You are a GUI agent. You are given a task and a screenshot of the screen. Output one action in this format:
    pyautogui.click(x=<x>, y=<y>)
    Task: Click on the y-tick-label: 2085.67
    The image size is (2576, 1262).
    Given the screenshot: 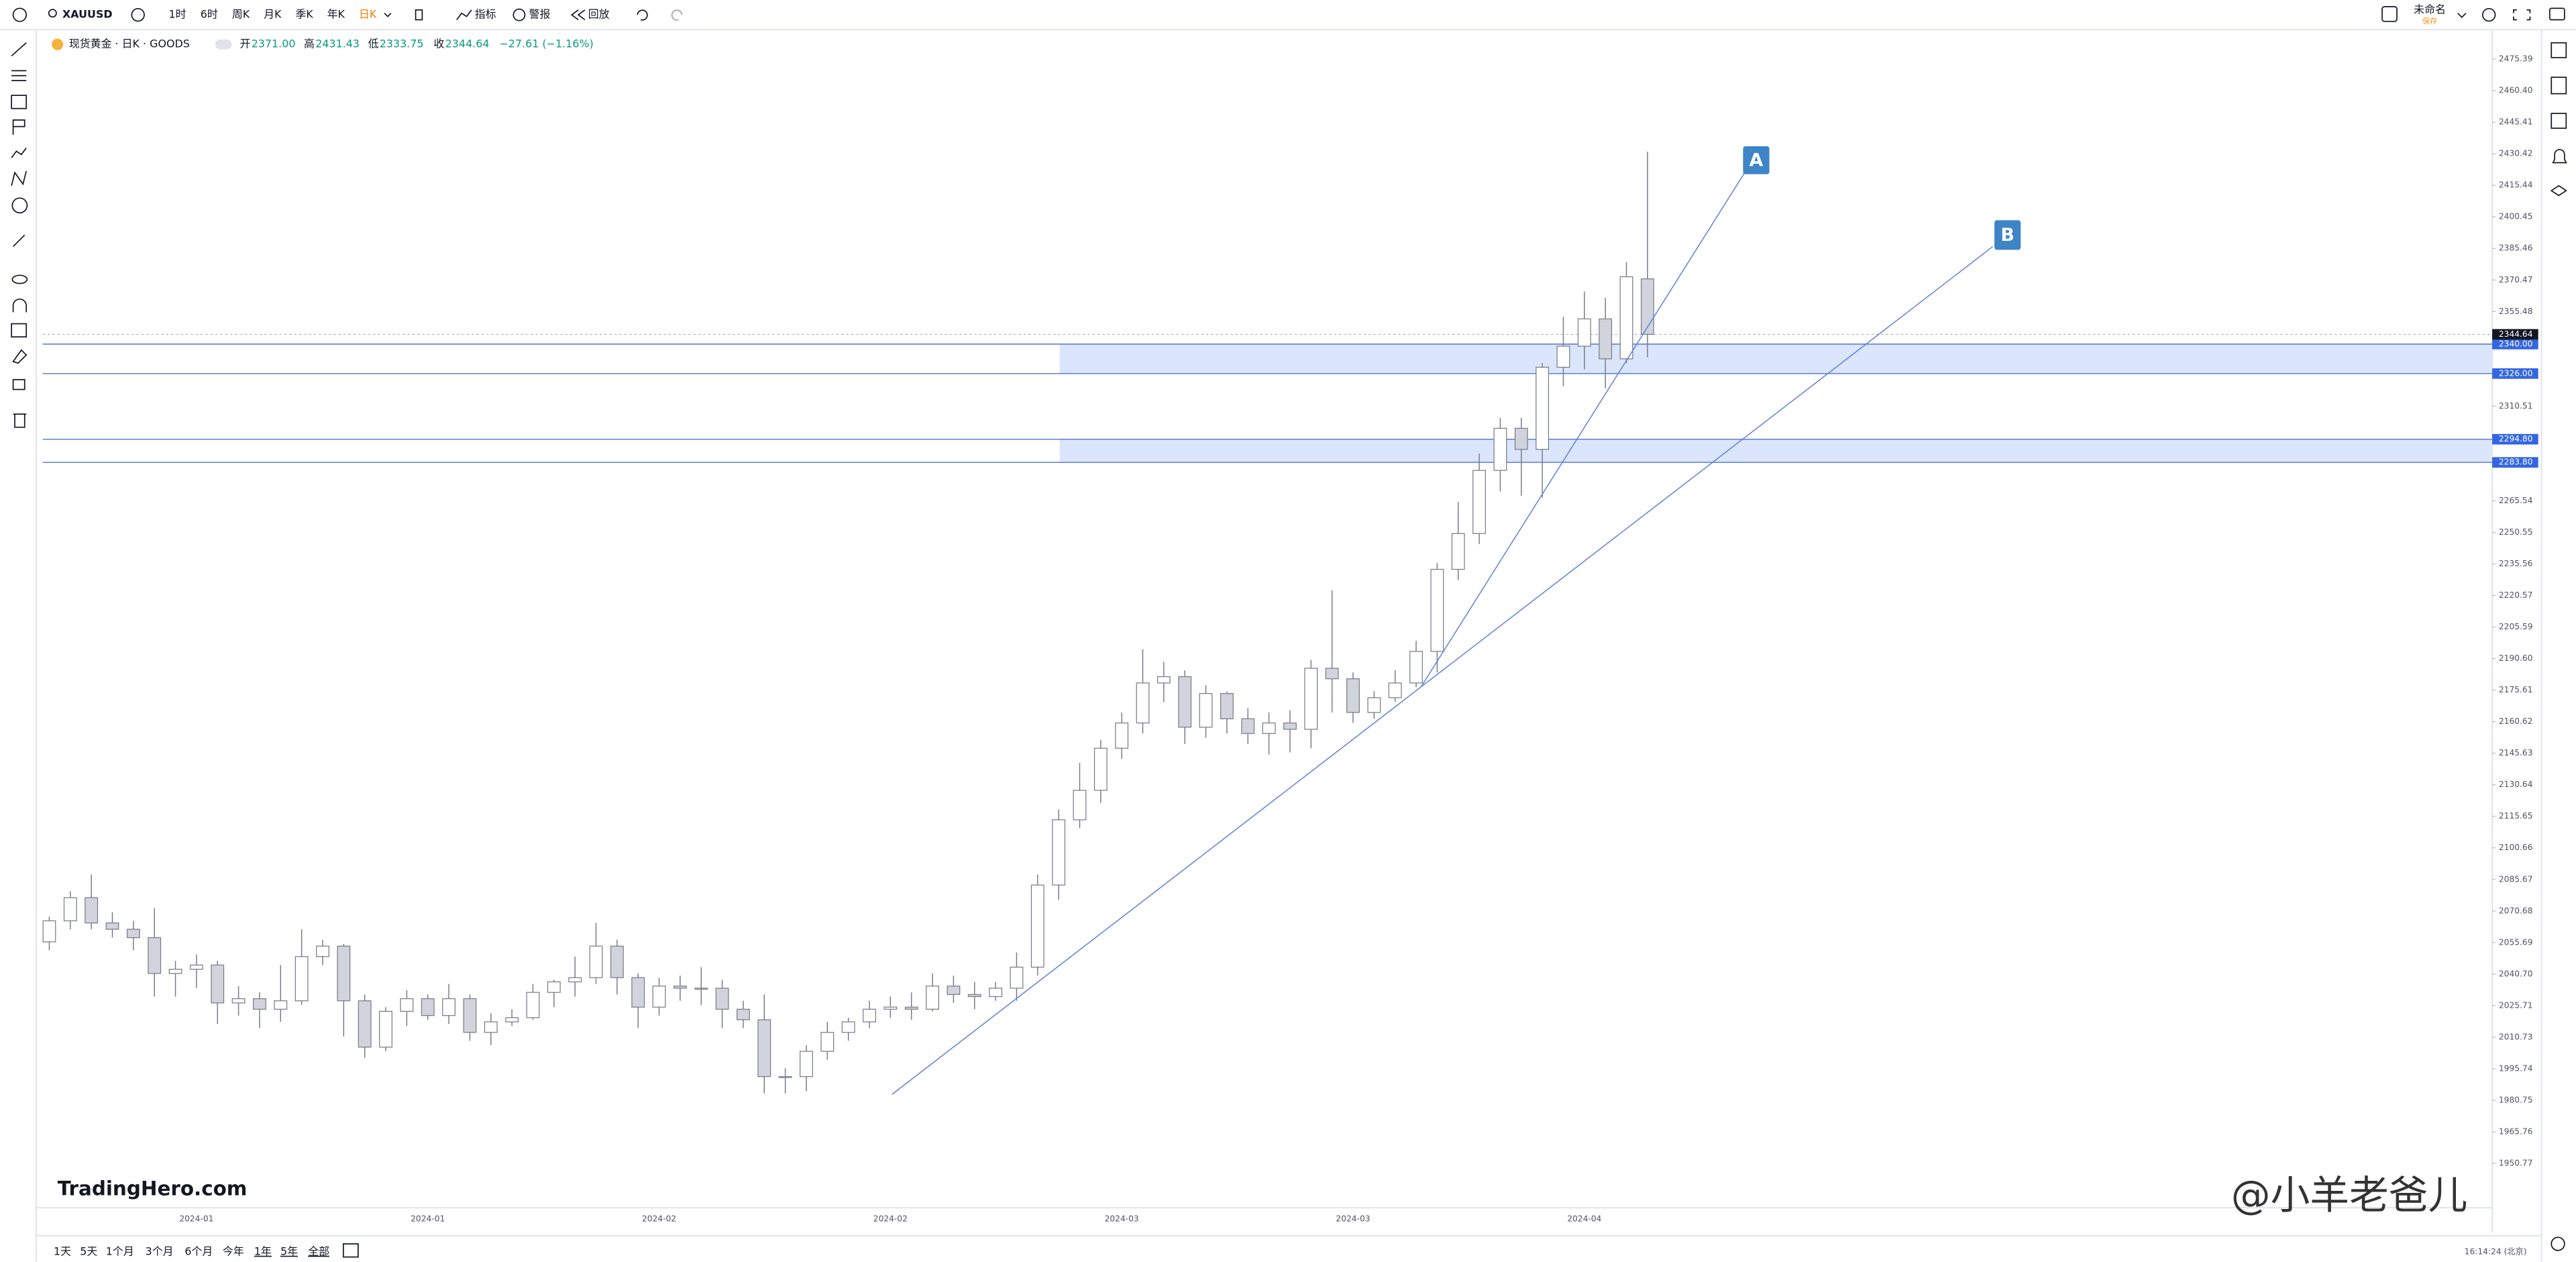 What is the action you would take?
    pyautogui.click(x=2516, y=879)
    